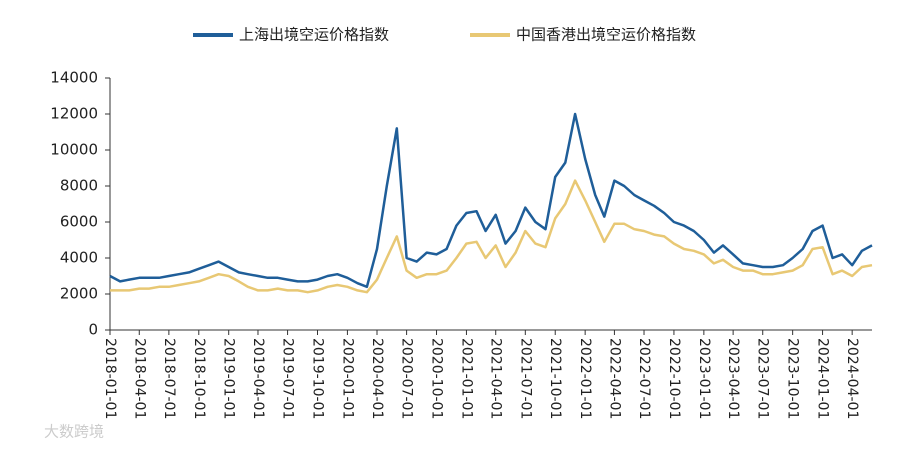  I want to click on x-tick-label: 2022-07-01, so click(644, 378).